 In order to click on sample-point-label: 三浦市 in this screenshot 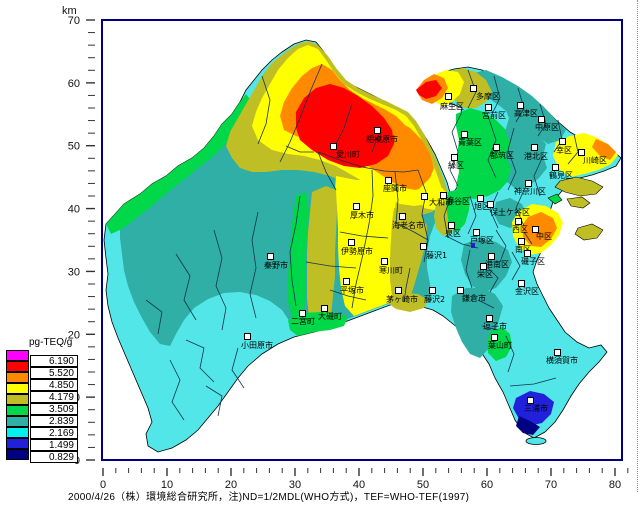, I will do `click(536, 408)`.